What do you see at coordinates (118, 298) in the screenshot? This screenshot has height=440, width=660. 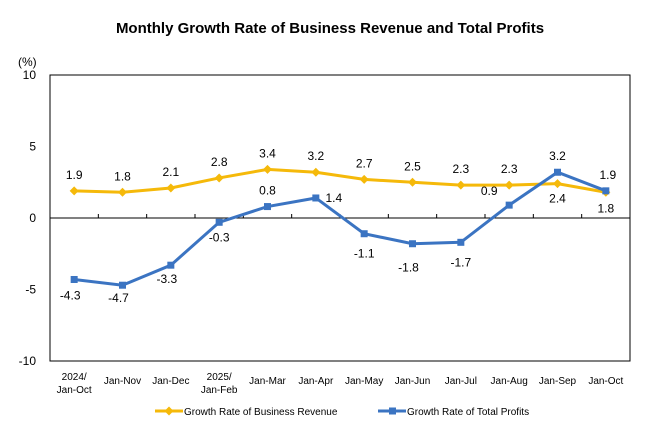 I see `data-label: -4.7` at bounding box center [118, 298].